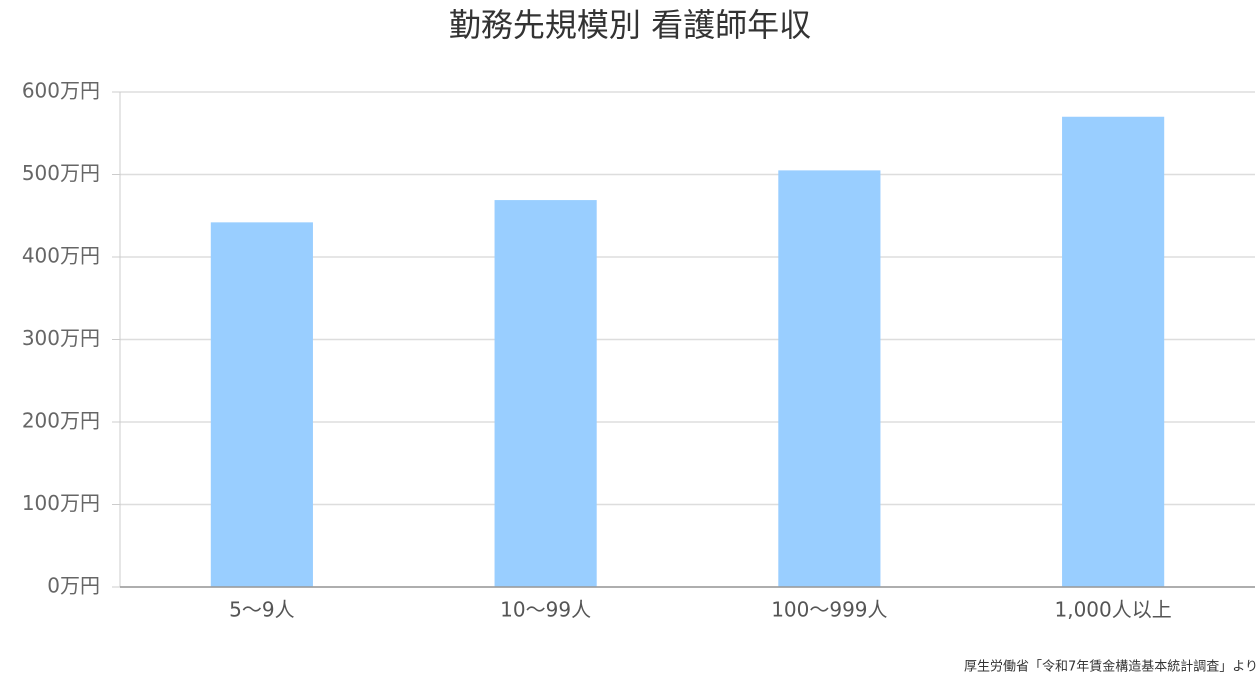  I want to click on y-tick-label: 200万円, so click(61, 421).